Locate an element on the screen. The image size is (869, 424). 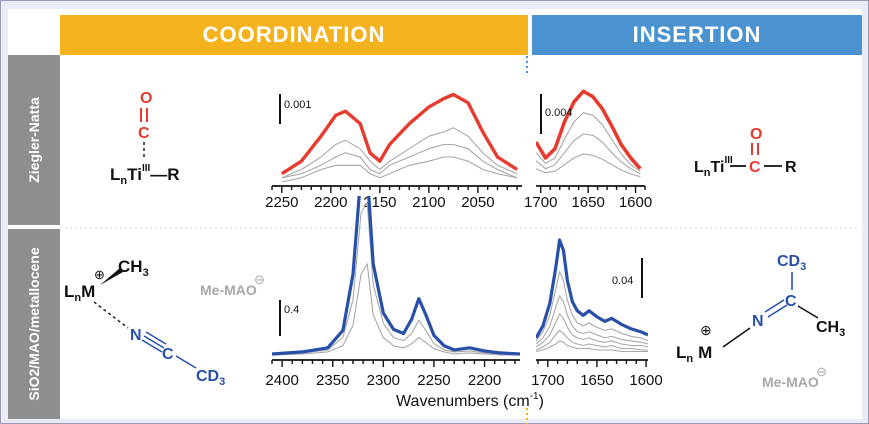
chart-met-coordination: 2400 2350 2300 2250 2200 0.4 is located at coordinates (392, 292).